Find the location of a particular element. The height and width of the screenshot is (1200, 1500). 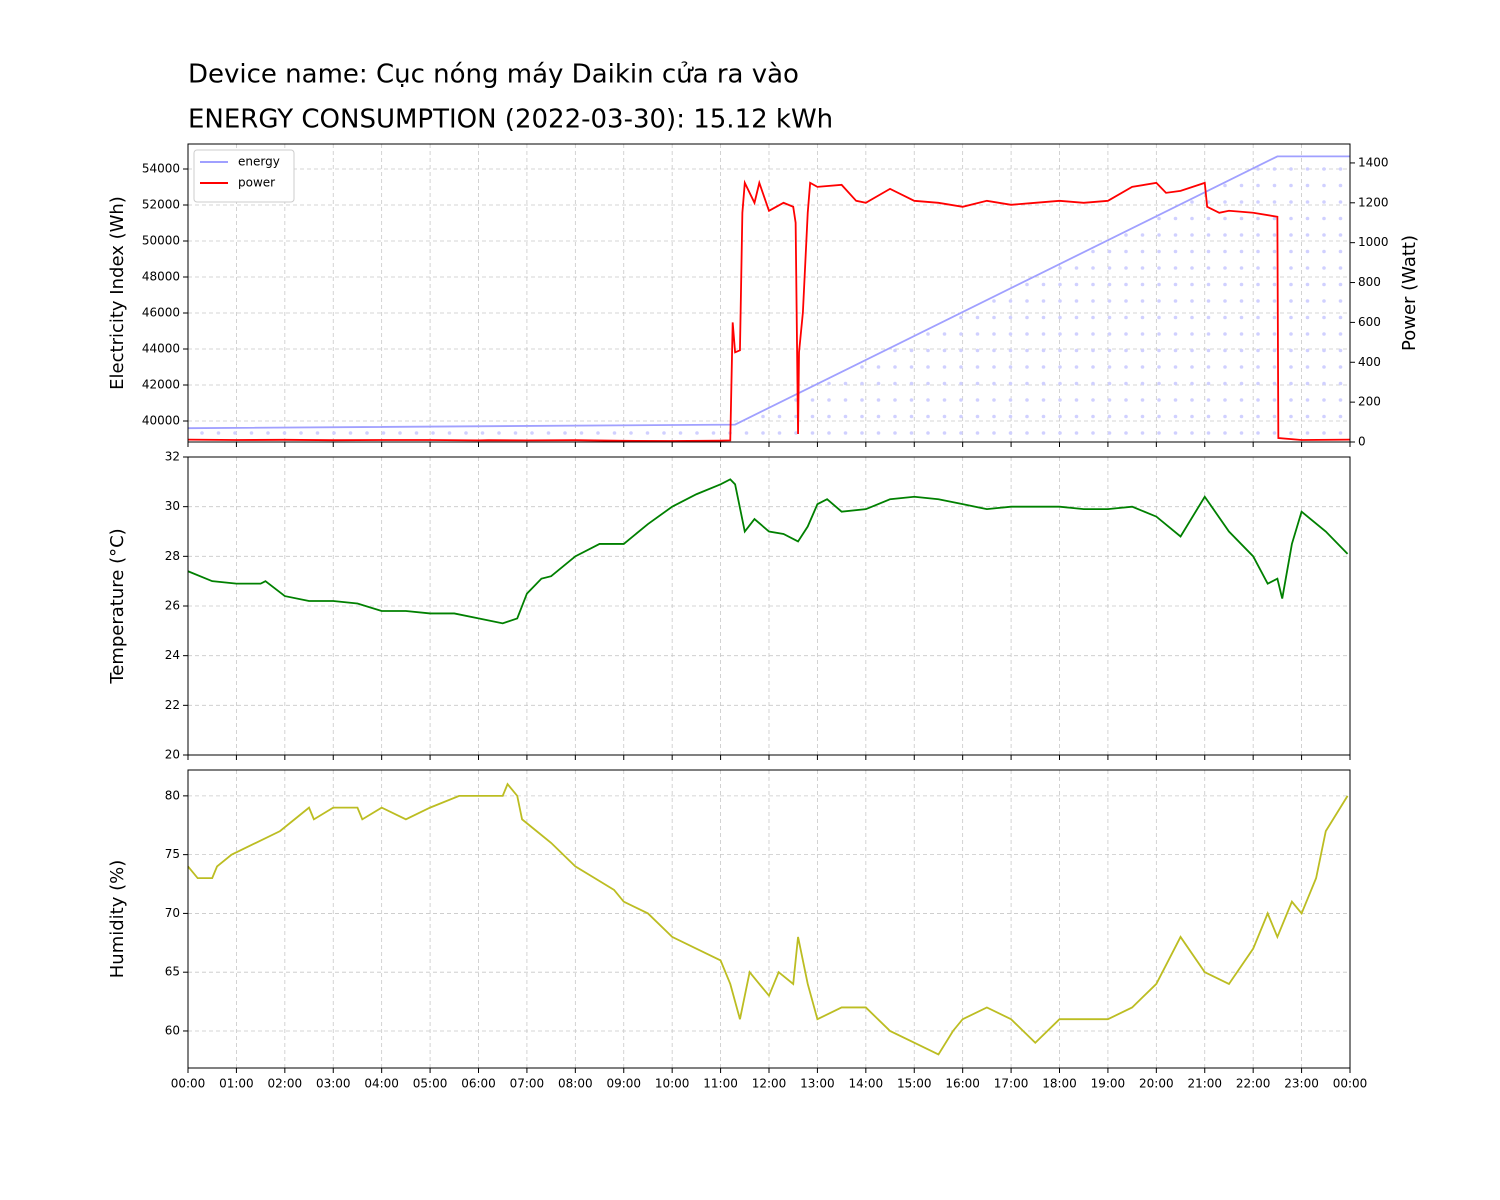

y-tick-label: 46000 is located at coordinates (161, 312).